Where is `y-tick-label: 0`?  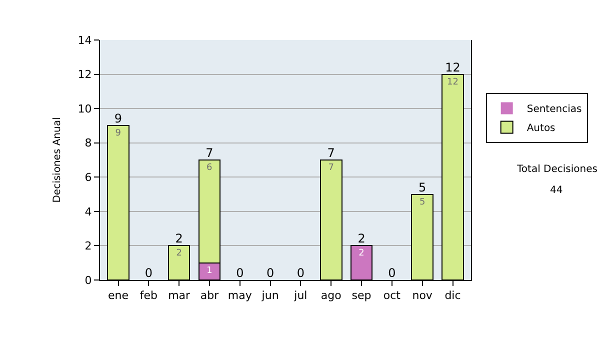
y-tick-label: 0 is located at coordinates (88, 280).